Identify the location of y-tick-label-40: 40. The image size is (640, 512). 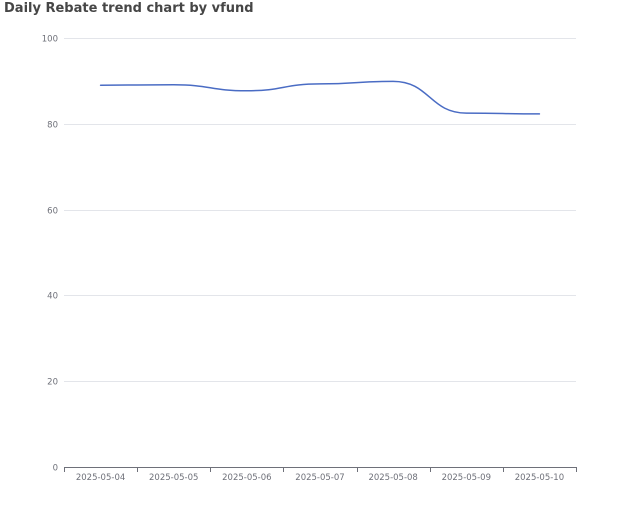
(52, 297).